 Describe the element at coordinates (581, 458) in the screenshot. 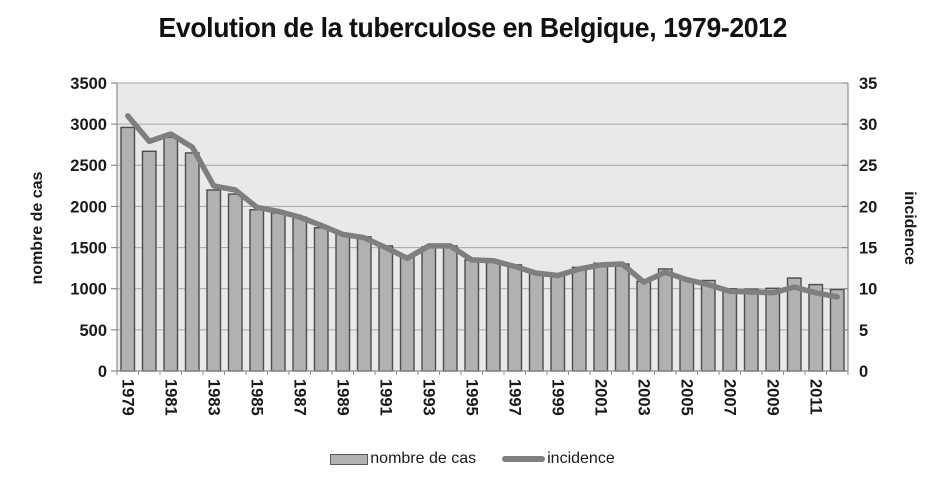

I see `legend-line-label: incidence` at that location.